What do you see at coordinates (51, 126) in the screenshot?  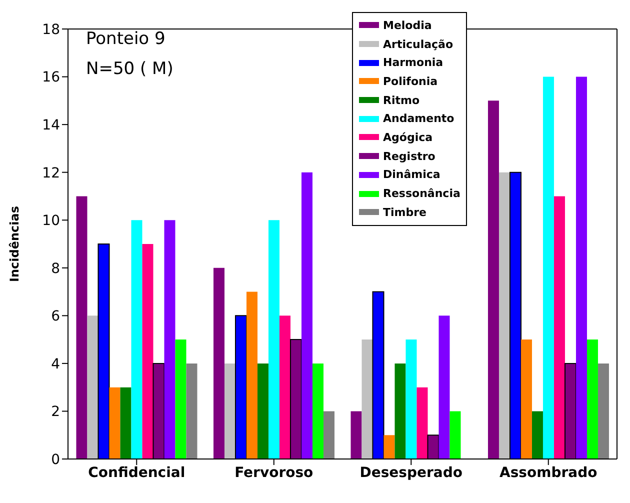 I see `y-tick-label: 14` at bounding box center [51, 126].